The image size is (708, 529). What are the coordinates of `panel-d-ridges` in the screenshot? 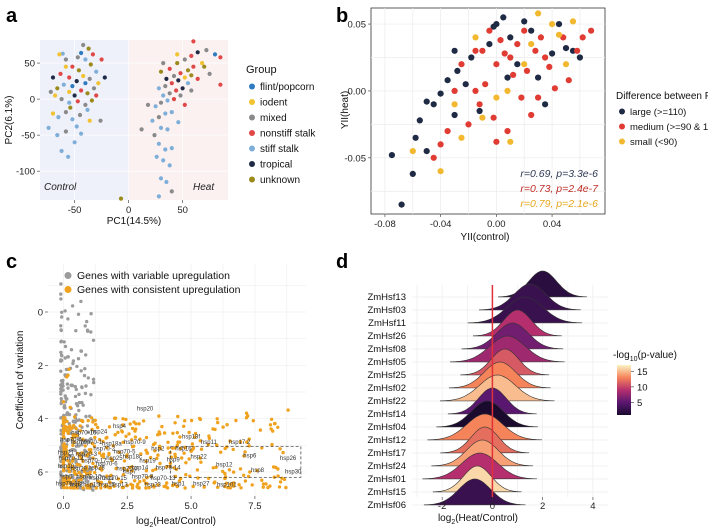 It's located at (504, 388).